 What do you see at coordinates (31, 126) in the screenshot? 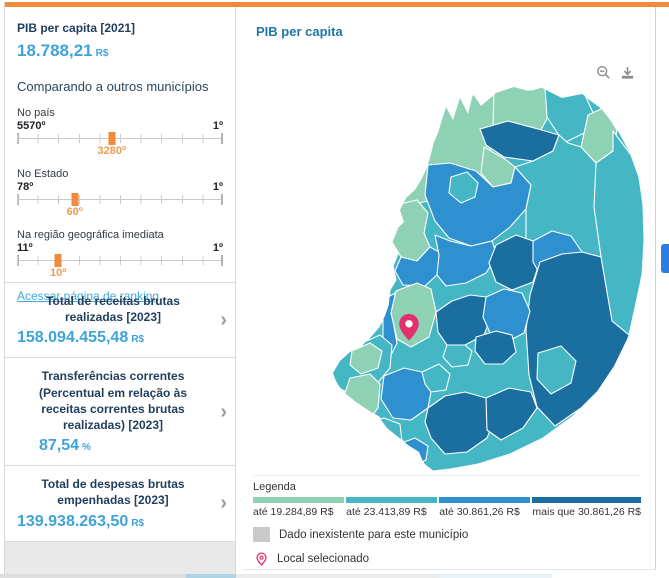
I see `ranking-worst: 5570º` at bounding box center [31, 126].